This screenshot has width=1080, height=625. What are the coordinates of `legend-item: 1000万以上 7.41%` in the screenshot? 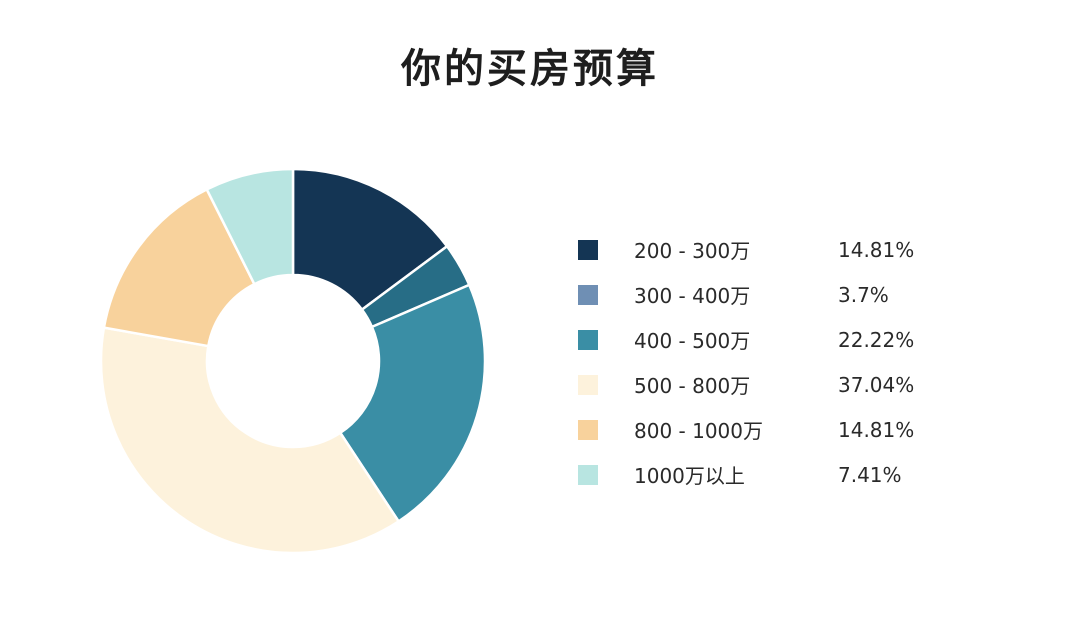 It's located at (788, 474).